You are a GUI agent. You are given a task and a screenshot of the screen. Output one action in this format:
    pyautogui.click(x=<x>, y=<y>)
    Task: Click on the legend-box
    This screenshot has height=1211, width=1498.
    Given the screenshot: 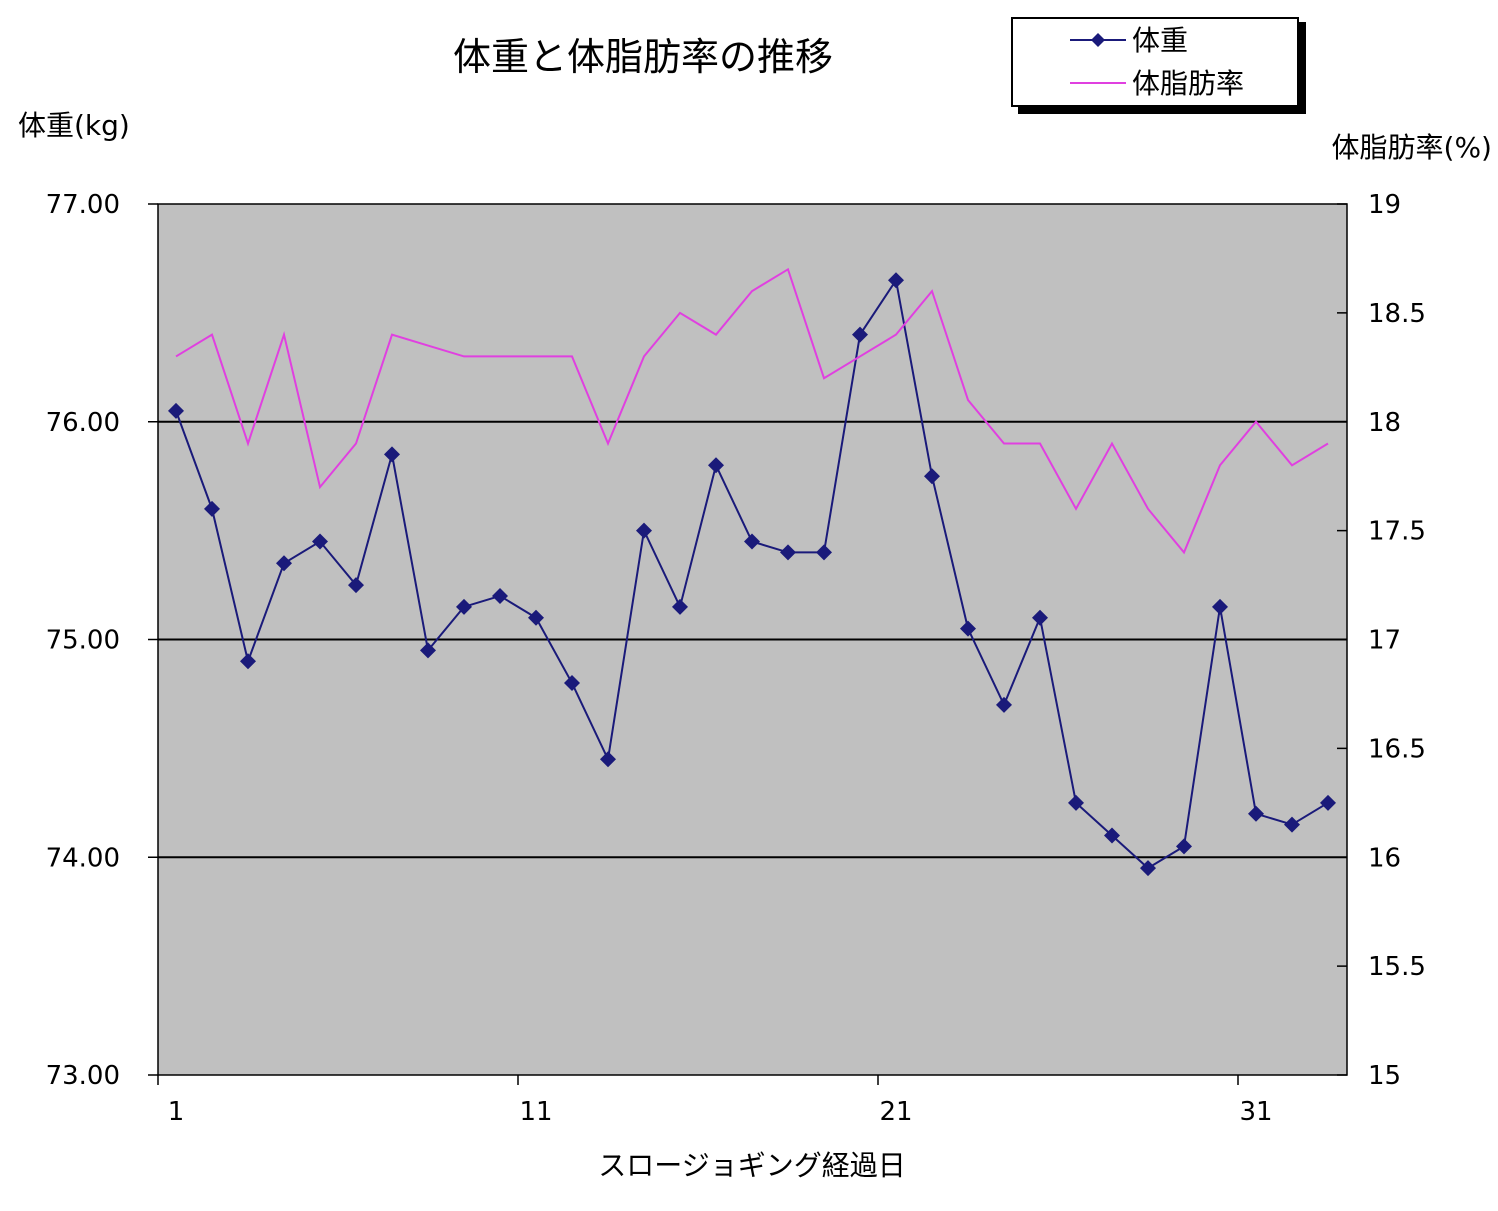 What is the action you would take?
    pyautogui.click(x=1155, y=62)
    